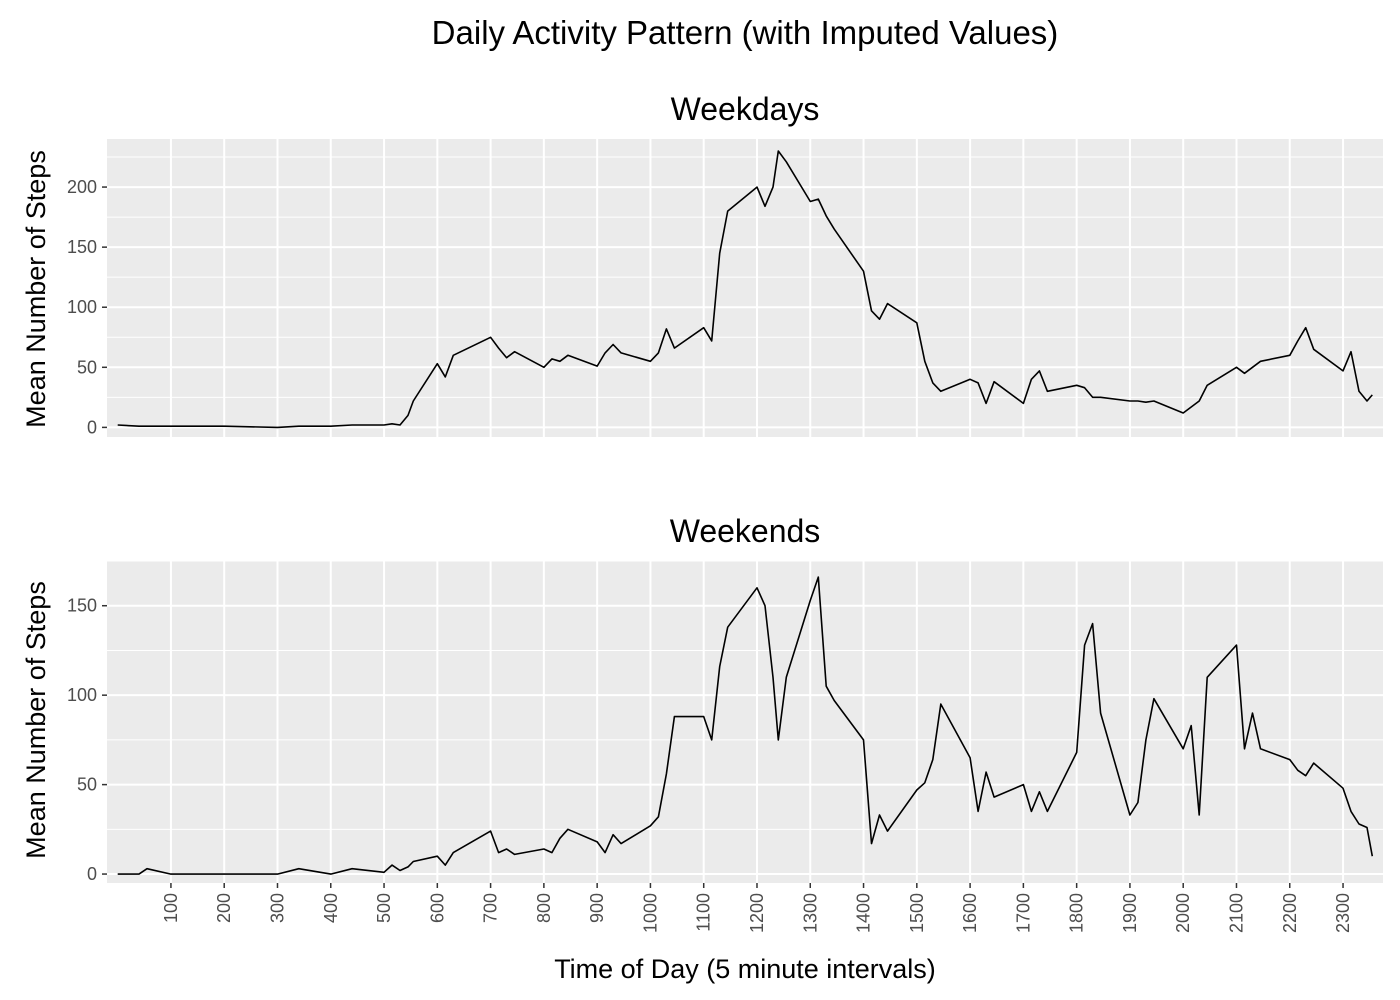  I want to click on x-tick-label: 500, so click(384, 908).